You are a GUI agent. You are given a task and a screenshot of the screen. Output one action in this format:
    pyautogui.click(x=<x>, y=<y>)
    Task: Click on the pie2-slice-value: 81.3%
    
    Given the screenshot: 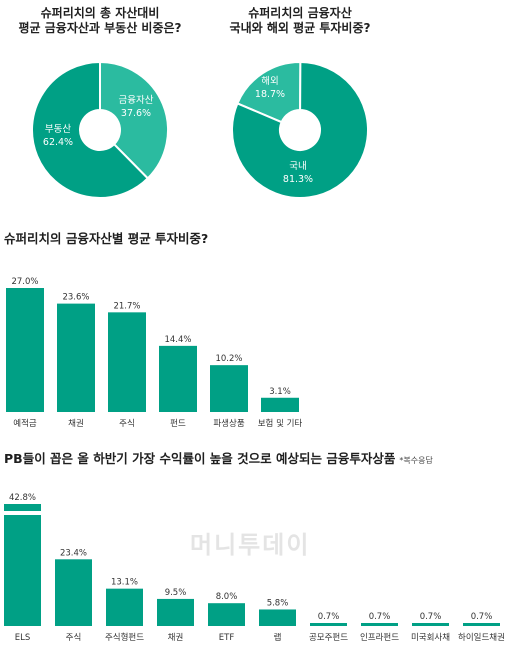 What is the action you would take?
    pyautogui.click(x=298, y=179)
    